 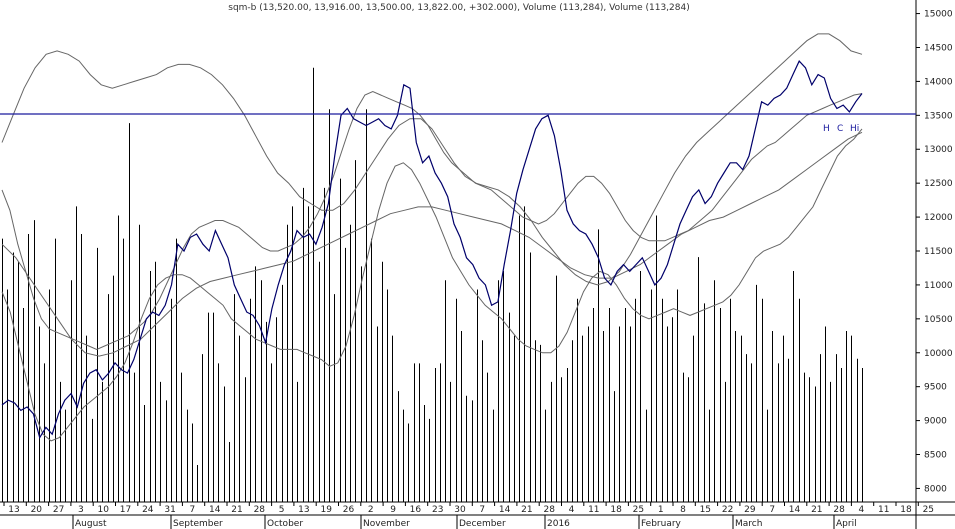 I want to click on day-tick-label: 16, so click(x=416, y=510).